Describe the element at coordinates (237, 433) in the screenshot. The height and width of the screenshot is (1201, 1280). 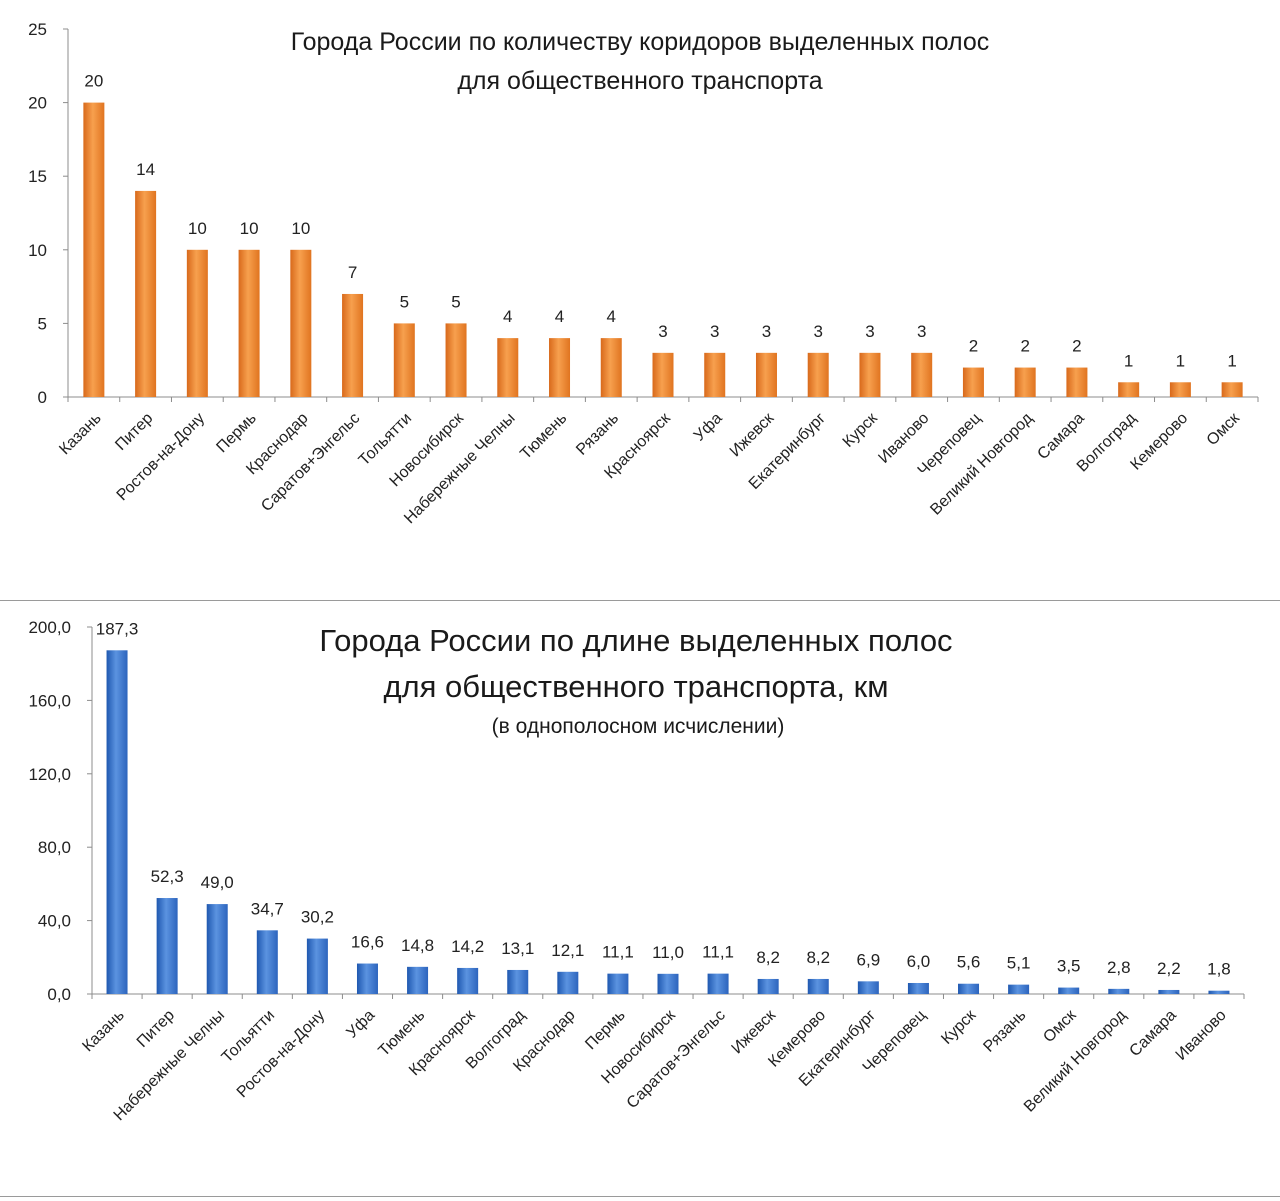
I see `x-tick-label: Пермь` at that location.